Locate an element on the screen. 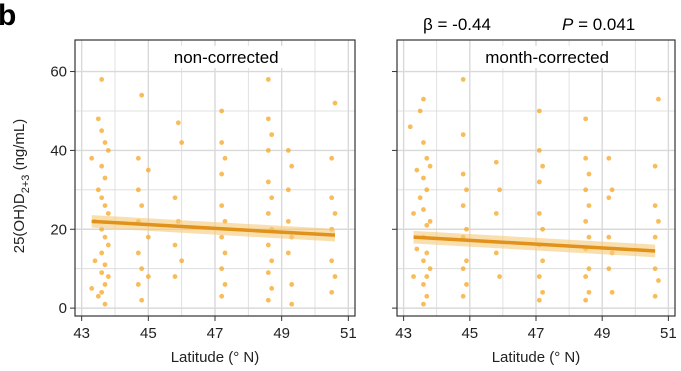  regression-line is located at coordinates (534, 244).